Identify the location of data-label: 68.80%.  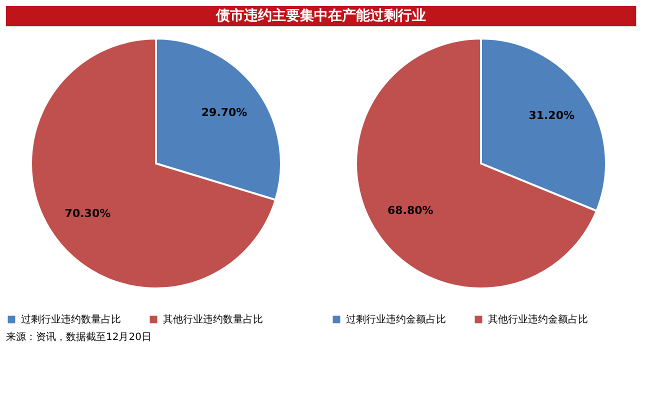
(410, 210).